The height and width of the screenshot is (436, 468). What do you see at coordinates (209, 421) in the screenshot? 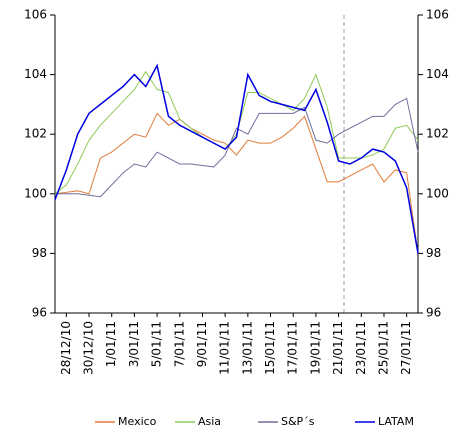
I see `legend-label: Asia` at bounding box center [209, 421].